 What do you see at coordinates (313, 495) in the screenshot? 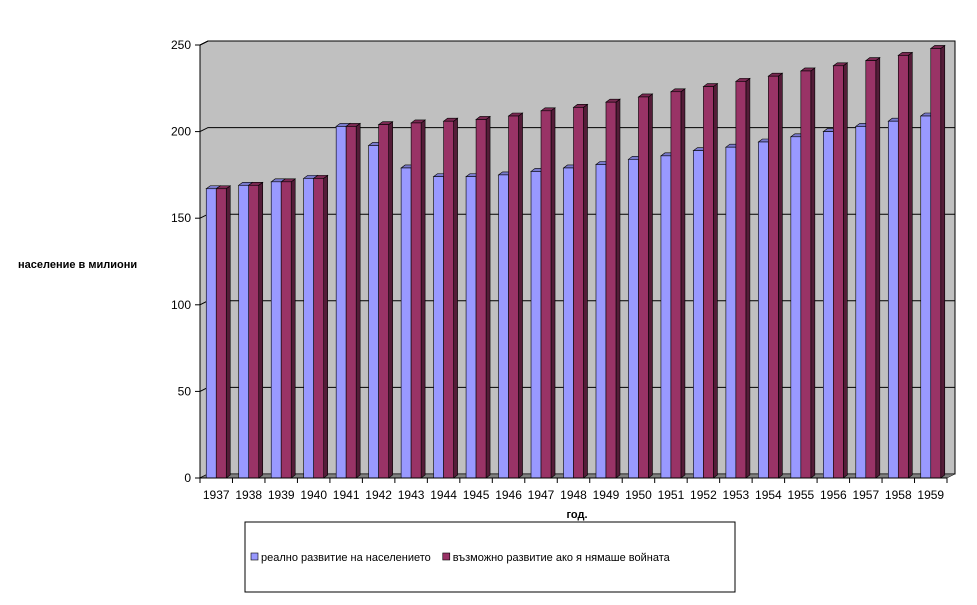
I see `x-tick-label: 1940` at bounding box center [313, 495].